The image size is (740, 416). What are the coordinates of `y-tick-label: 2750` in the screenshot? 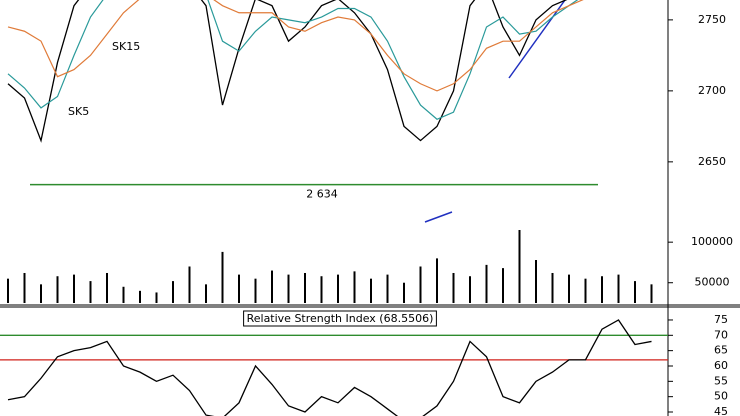 It's located at (712, 19).